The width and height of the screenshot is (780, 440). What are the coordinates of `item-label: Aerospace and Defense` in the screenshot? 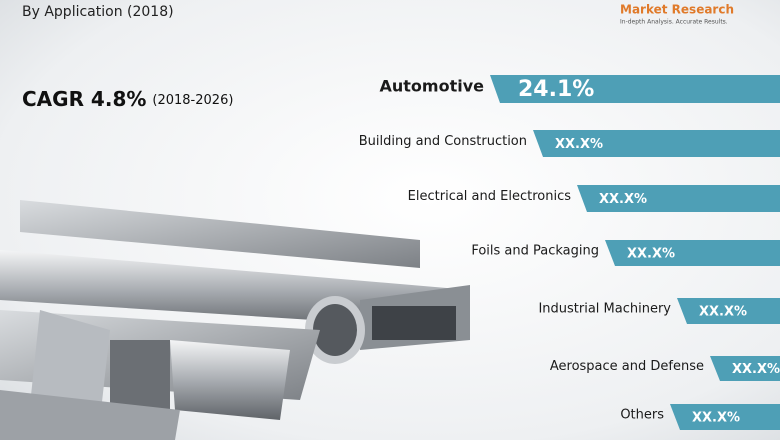 It's located at (627, 366).